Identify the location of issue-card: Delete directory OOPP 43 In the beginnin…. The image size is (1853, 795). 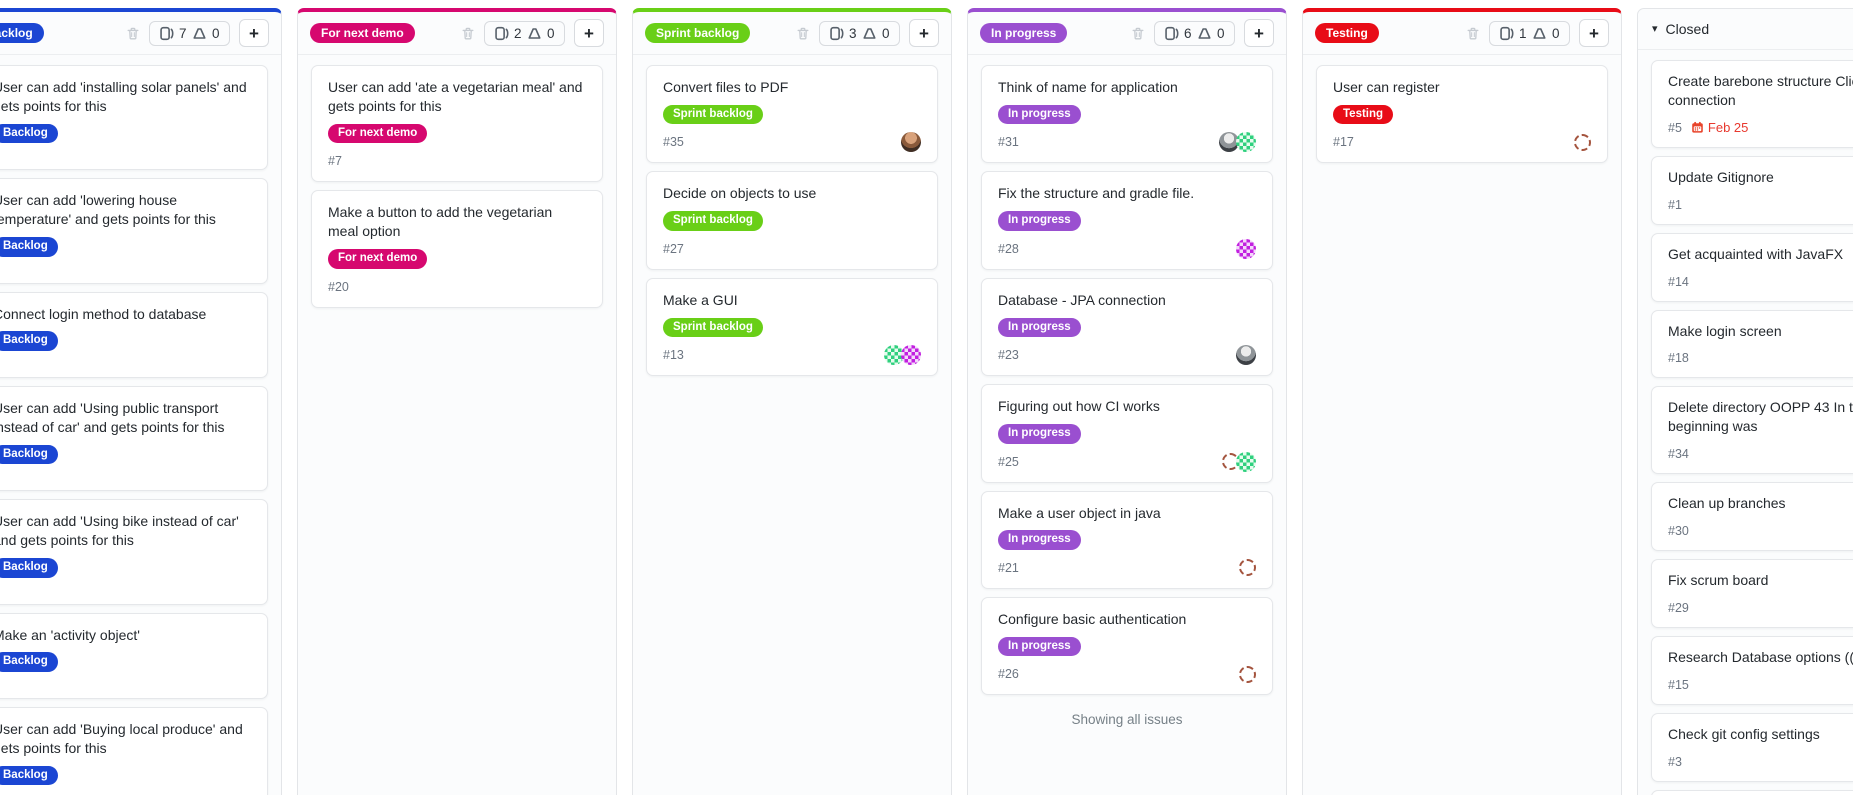
(1752, 430).